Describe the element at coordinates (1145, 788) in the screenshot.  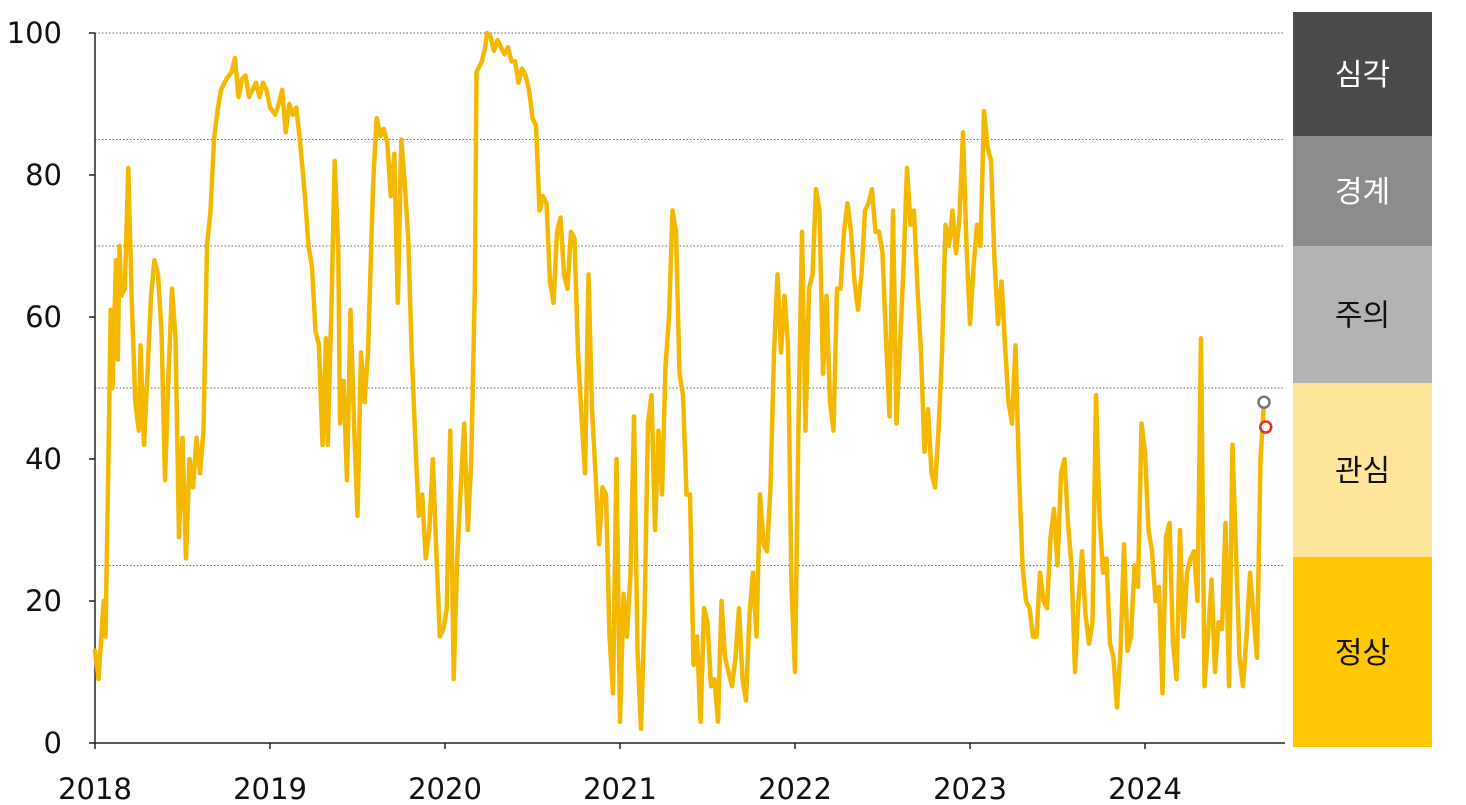
I see `x-tick-label-6: 2024` at that location.